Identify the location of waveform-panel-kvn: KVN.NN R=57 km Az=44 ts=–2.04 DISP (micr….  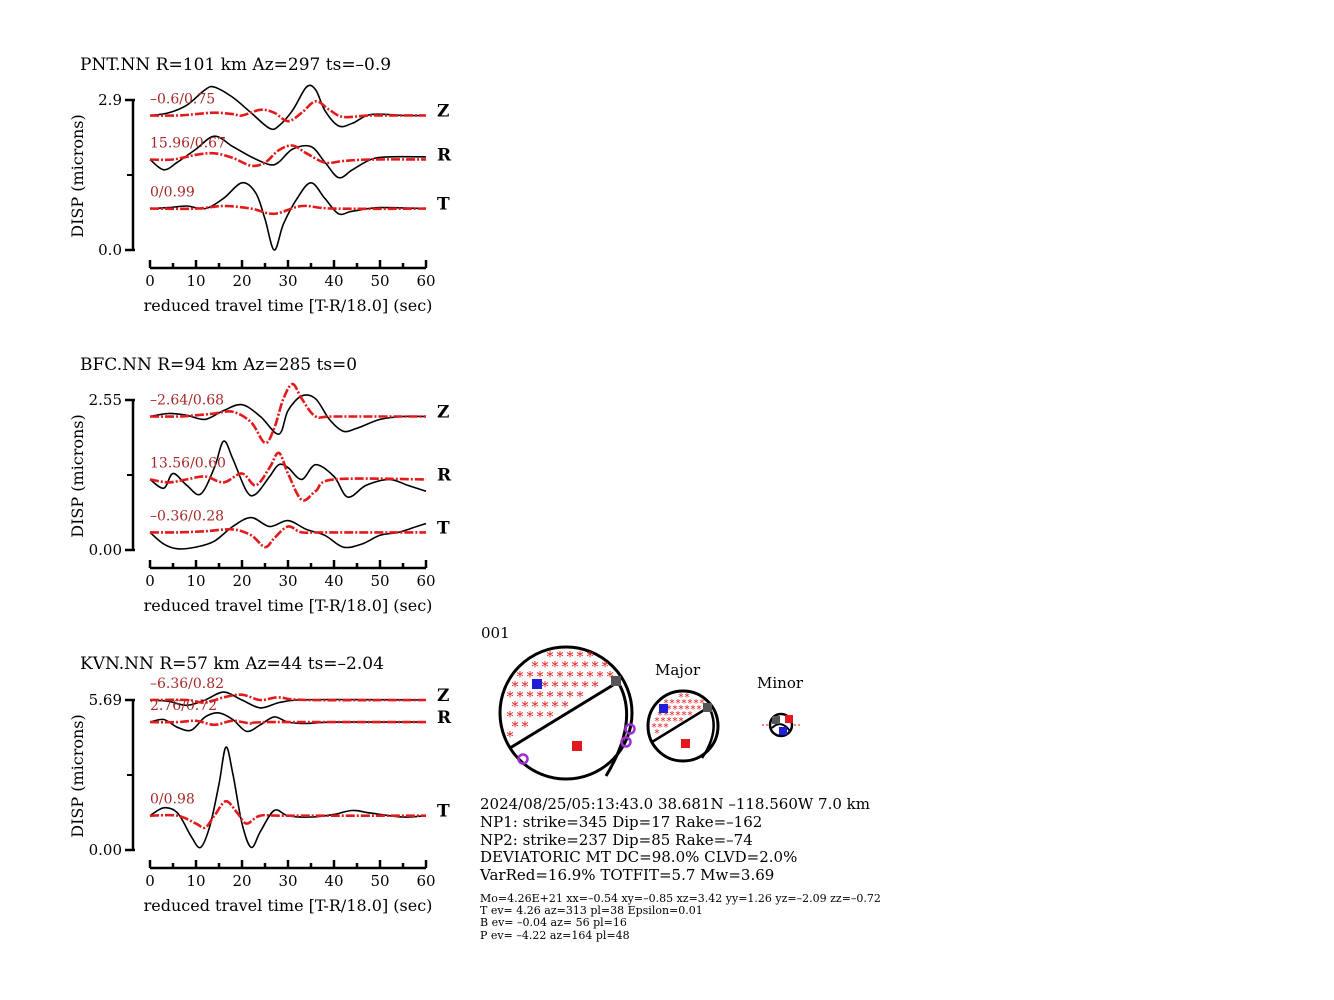
(260, 784).